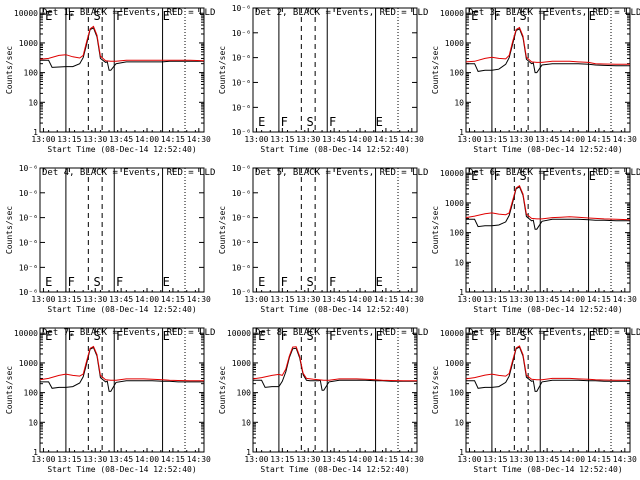 The height and width of the screenshot is (480, 640). What do you see at coordinates (128, 333) in the screenshot?
I see `panel-title: Det 7, BLACK = Events, RED = LLD` at bounding box center [128, 333].